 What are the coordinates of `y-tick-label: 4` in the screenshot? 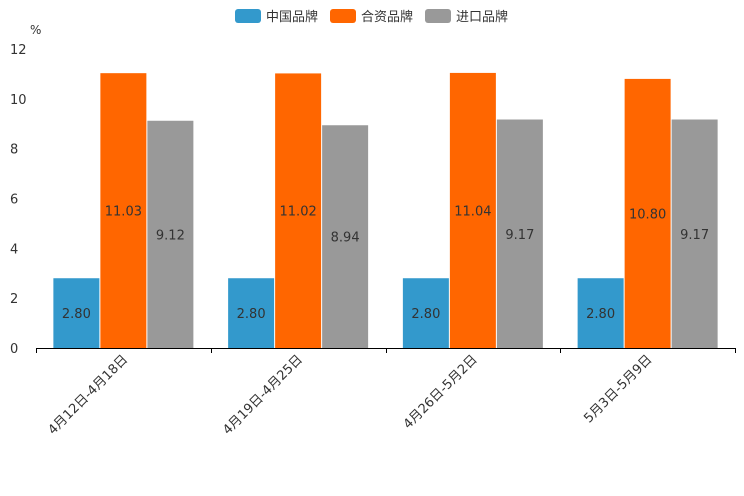 It's located at (14, 249).